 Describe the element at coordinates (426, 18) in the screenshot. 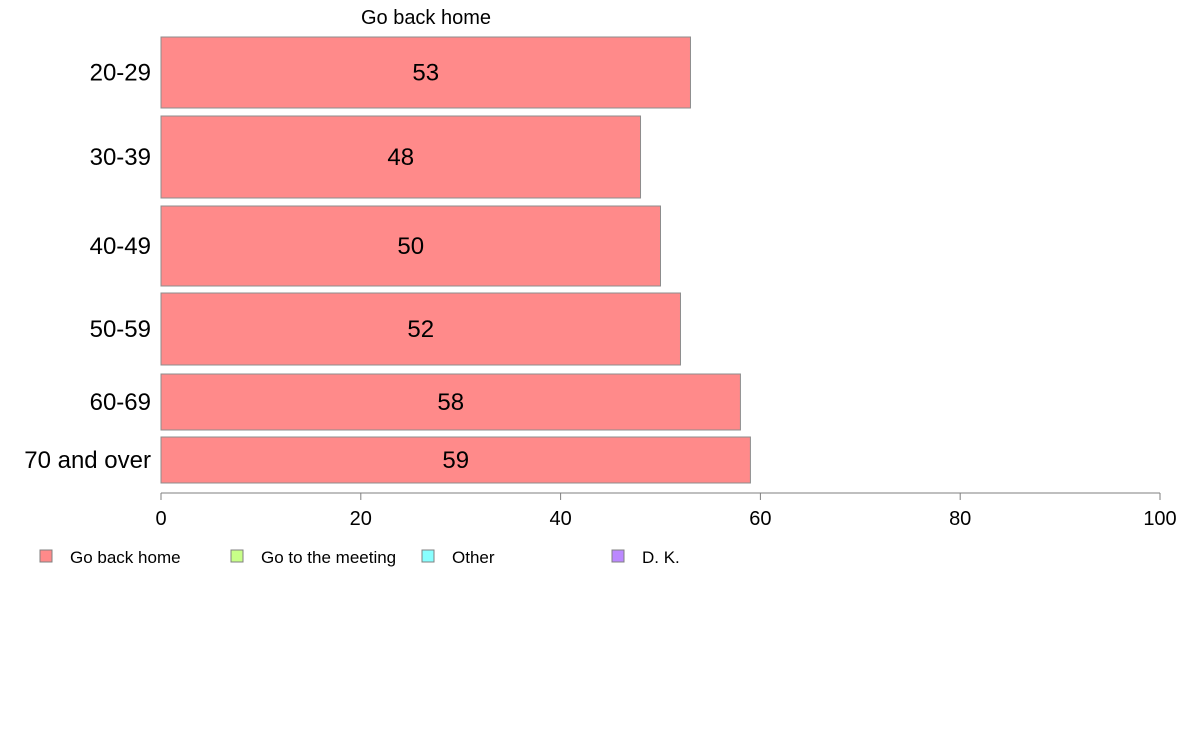

I see `chart-header: Go back home` at that location.